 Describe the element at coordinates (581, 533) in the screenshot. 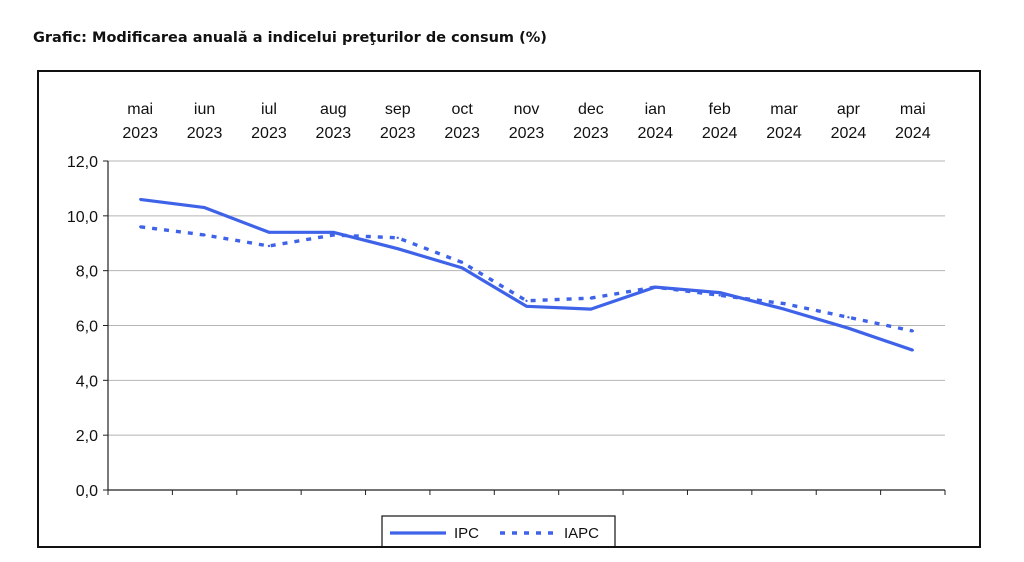

I see `legend-label-iapc: IAPC` at that location.